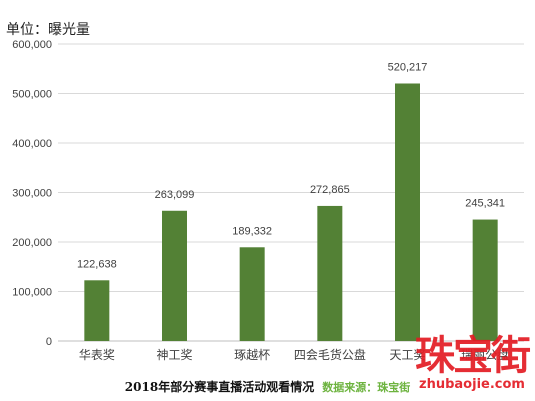 Image resolution: width=535 pixels, height=401 pixels. Describe the element at coordinates (485, 354) in the screenshot. I see `x-tick-label: 瑞丽公盘` at that location.